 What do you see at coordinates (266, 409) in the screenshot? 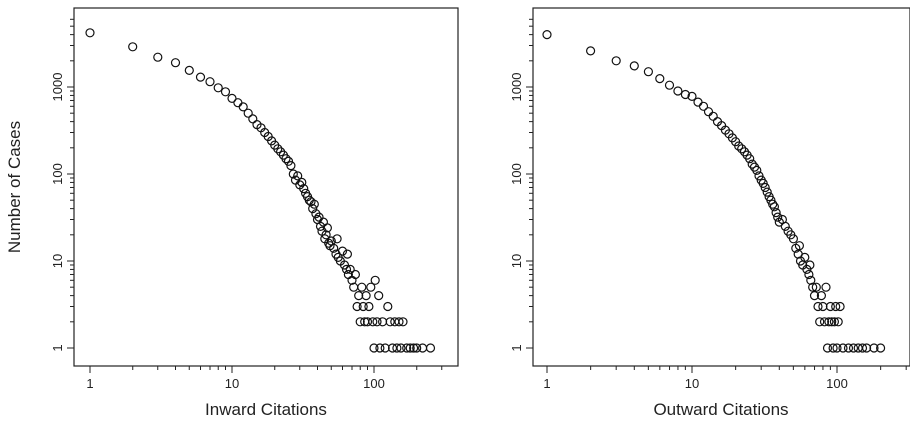
I see `x-axis-label: Inward Citations` at bounding box center [266, 409].